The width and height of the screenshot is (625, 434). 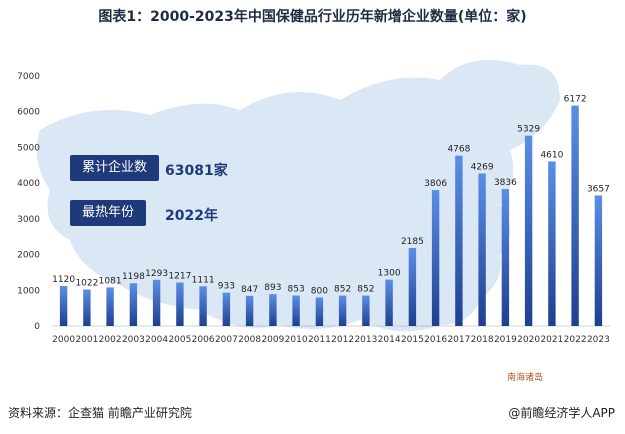 What do you see at coordinates (63, 340) in the screenshot?
I see `x-tick-label: 2000` at bounding box center [63, 340].